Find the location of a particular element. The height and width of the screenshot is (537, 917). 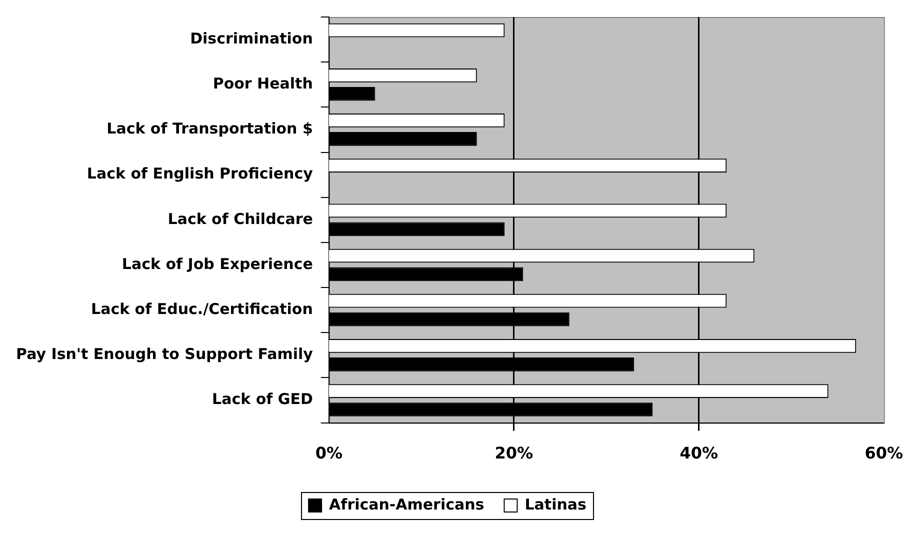

y-tick-label: Poor Health is located at coordinates (262, 83).